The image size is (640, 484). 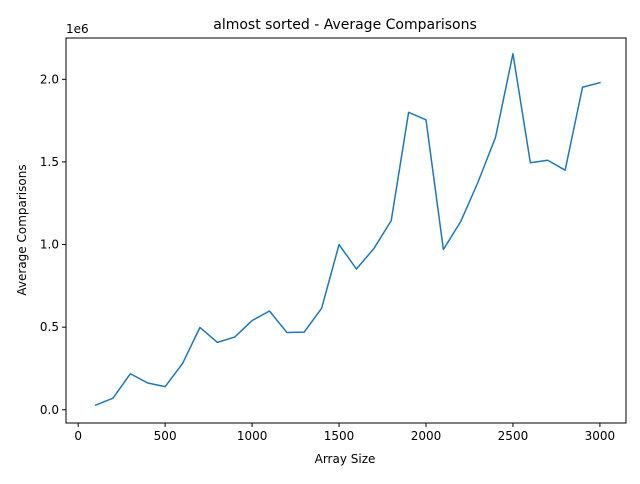 What do you see at coordinates (49, 245) in the screenshot?
I see `y-tick-label: 1.0` at bounding box center [49, 245].